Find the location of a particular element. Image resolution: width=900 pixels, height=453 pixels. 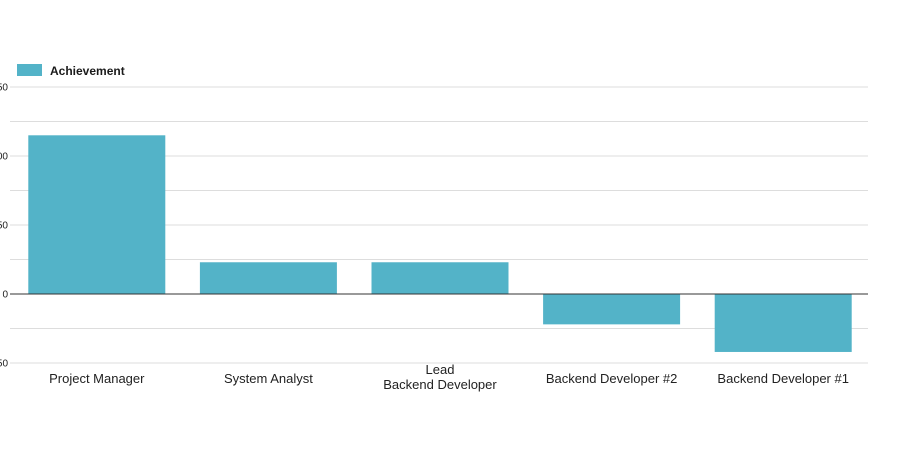

y-axis-ticks: -50 0 50 100 150 is located at coordinates (4, 226).